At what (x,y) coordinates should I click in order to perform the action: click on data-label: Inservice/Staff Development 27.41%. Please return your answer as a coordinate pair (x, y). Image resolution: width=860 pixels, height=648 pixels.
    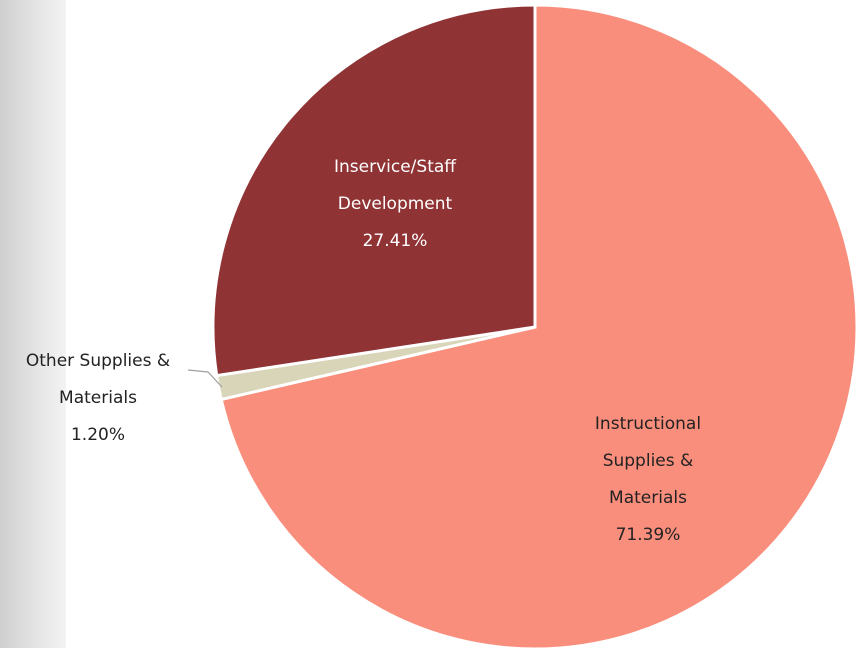
    Looking at the image, I should click on (395, 204).